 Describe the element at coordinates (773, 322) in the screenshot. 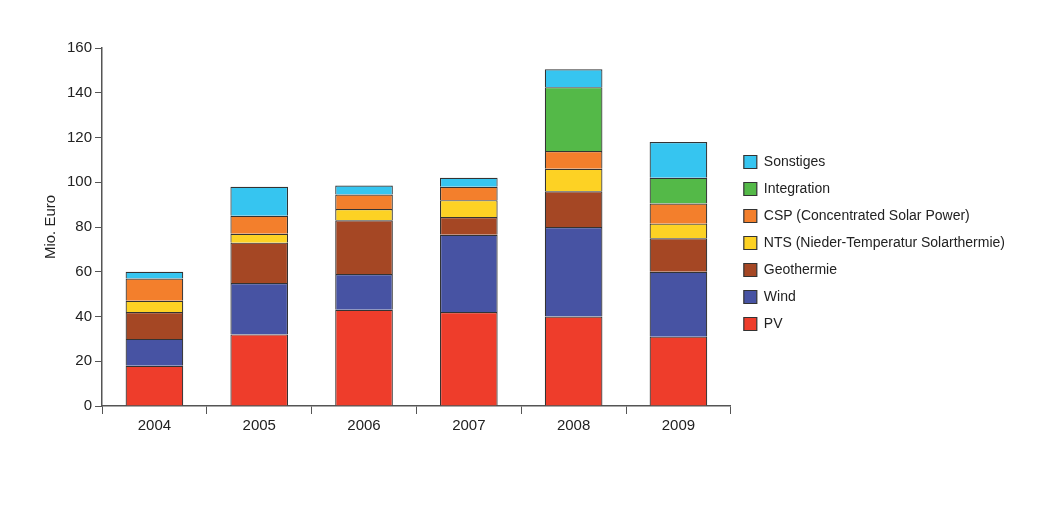

I see `legend-label: PV` at that location.